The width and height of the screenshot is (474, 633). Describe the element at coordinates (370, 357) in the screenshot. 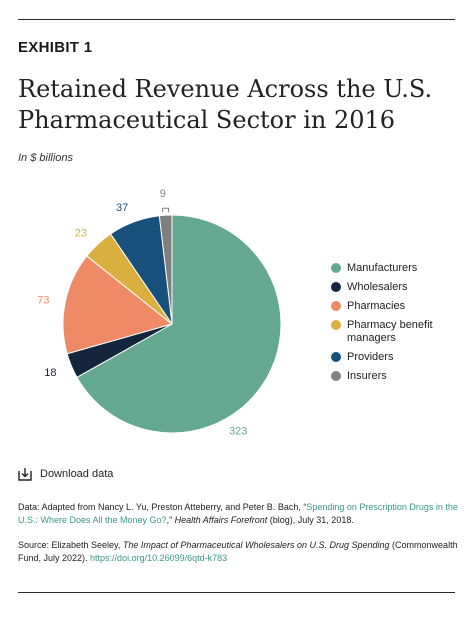

I see `legend-label: Providers` at that location.